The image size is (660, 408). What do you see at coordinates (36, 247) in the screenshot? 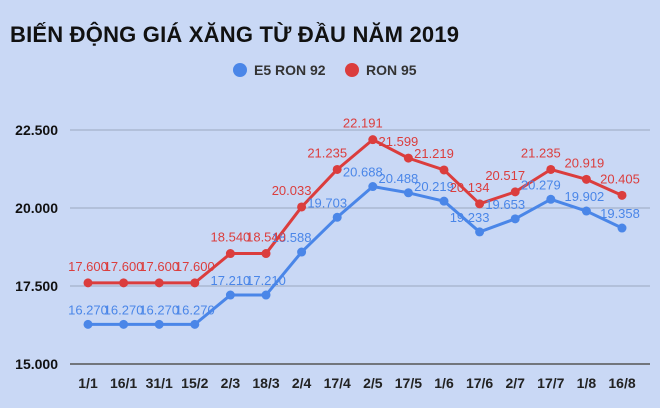
I see `y-axis-ticks: 15.000 17.500 20.000 22.500` at bounding box center [36, 247].